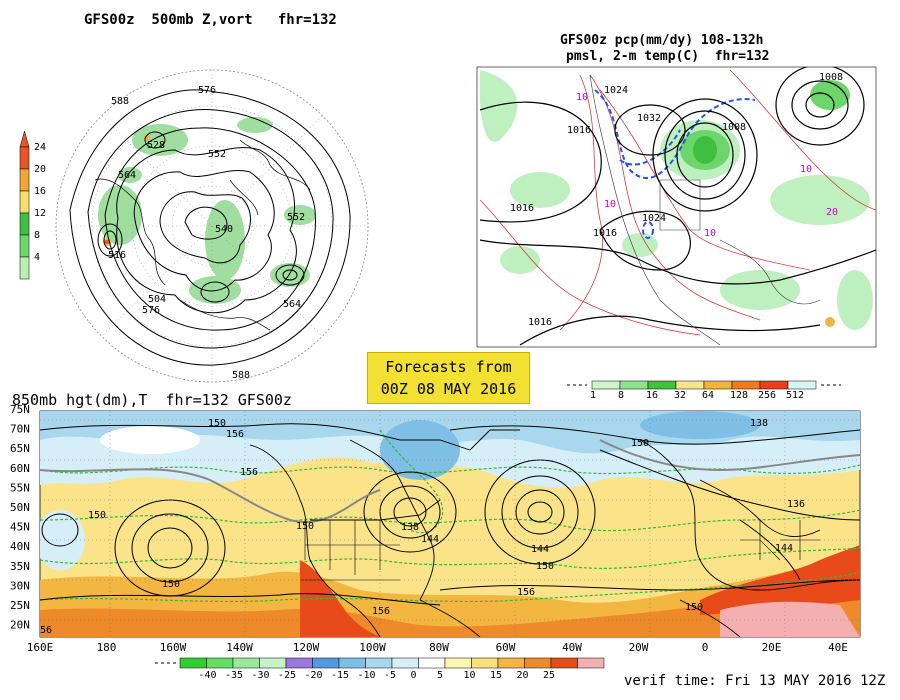  What do you see at coordinates (523, 675) in the screenshot?
I see `temp-scale-tick: 20` at bounding box center [523, 675].